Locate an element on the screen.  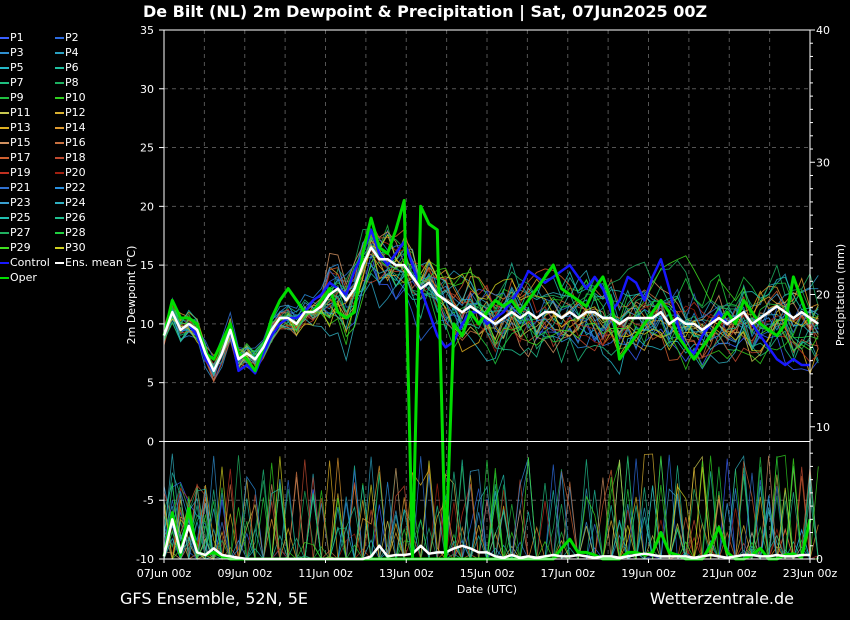
legend-label: P23 is located at coordinates (20, 202).